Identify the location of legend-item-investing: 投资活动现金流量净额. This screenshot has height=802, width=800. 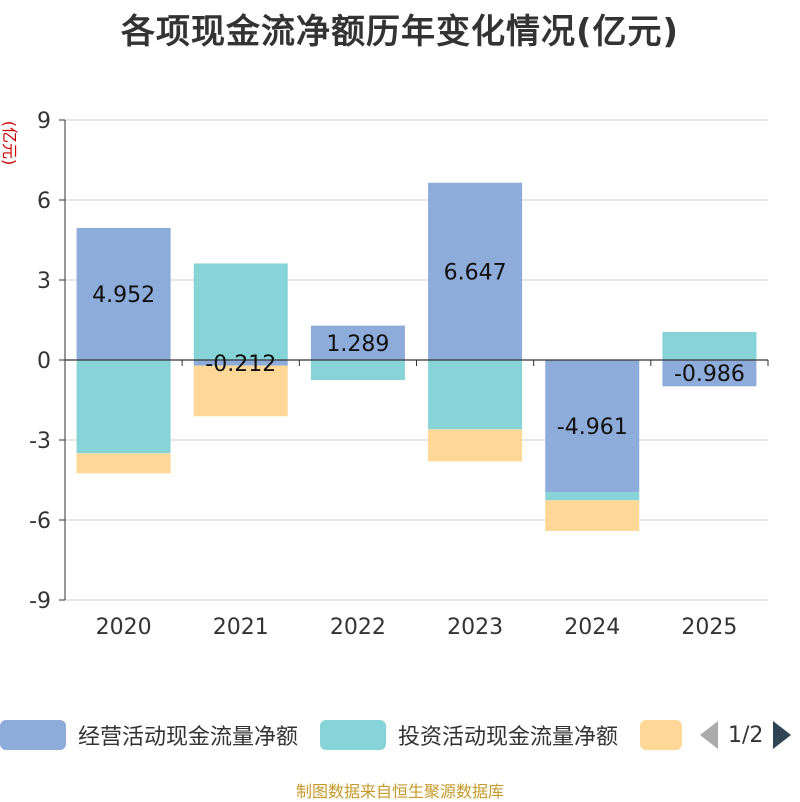
(469, 735).